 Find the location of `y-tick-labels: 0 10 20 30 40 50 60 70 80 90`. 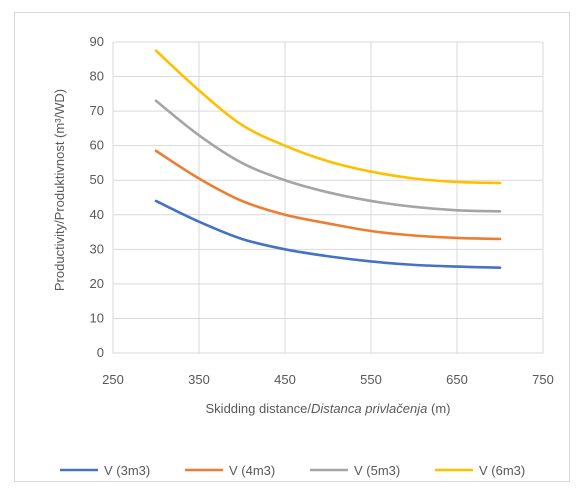

y-tick-labels: 0 10 20 30 40 50 60 70 80 90 is located at coordinates (97, 197).